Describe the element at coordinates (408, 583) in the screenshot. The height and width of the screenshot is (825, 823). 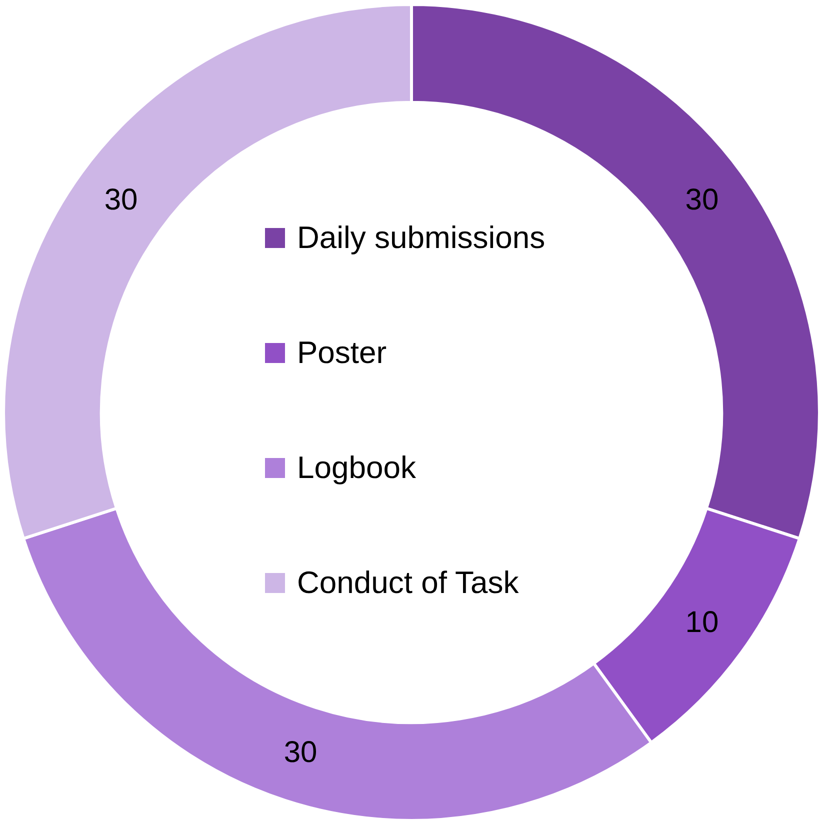
I see `legend-label: Conduct of Task` at that location.